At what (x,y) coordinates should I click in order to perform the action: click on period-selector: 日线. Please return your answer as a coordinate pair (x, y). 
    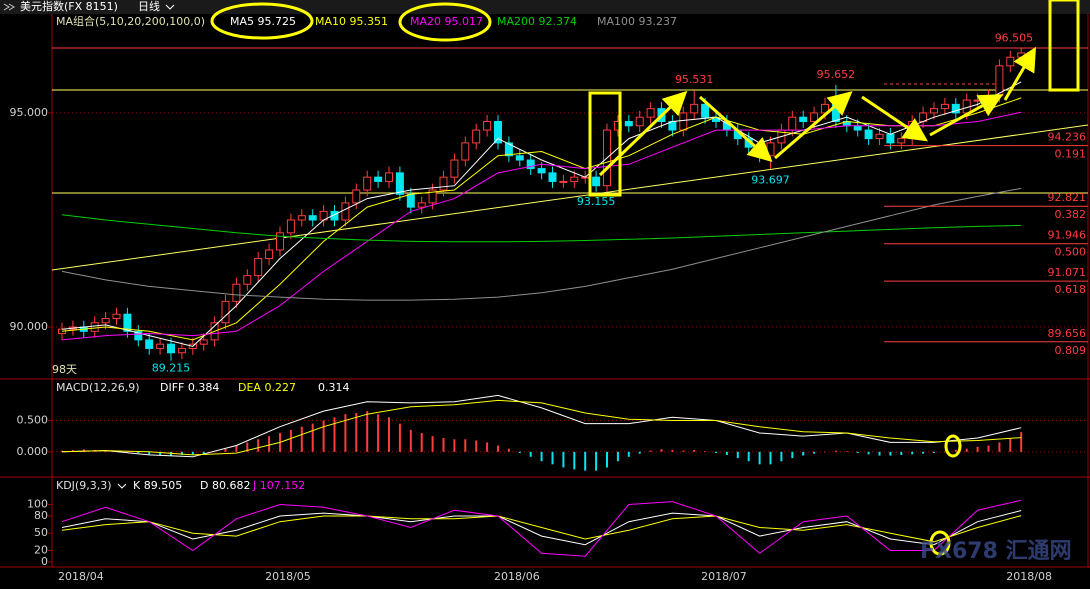
    Looking at the image, I should click on (149, 6).